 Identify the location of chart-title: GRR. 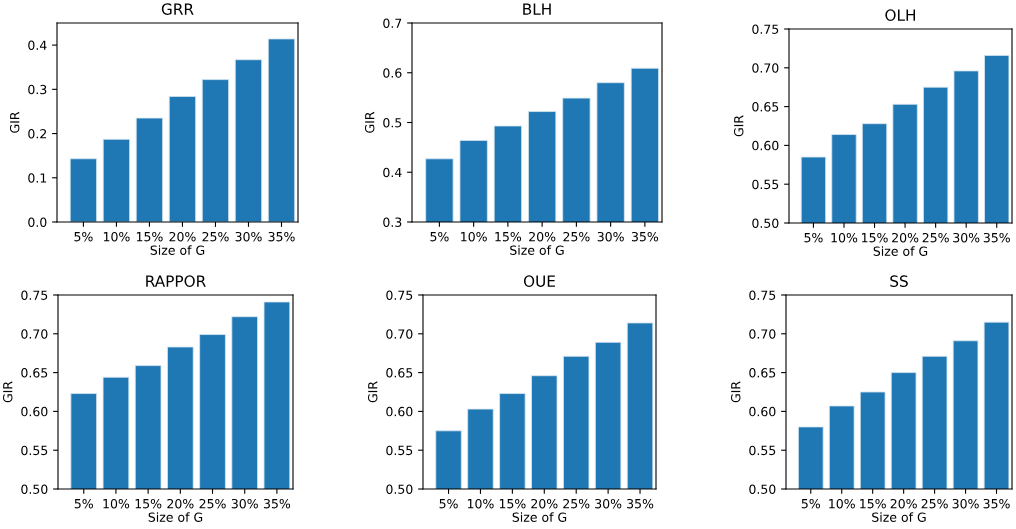
(177, 9).